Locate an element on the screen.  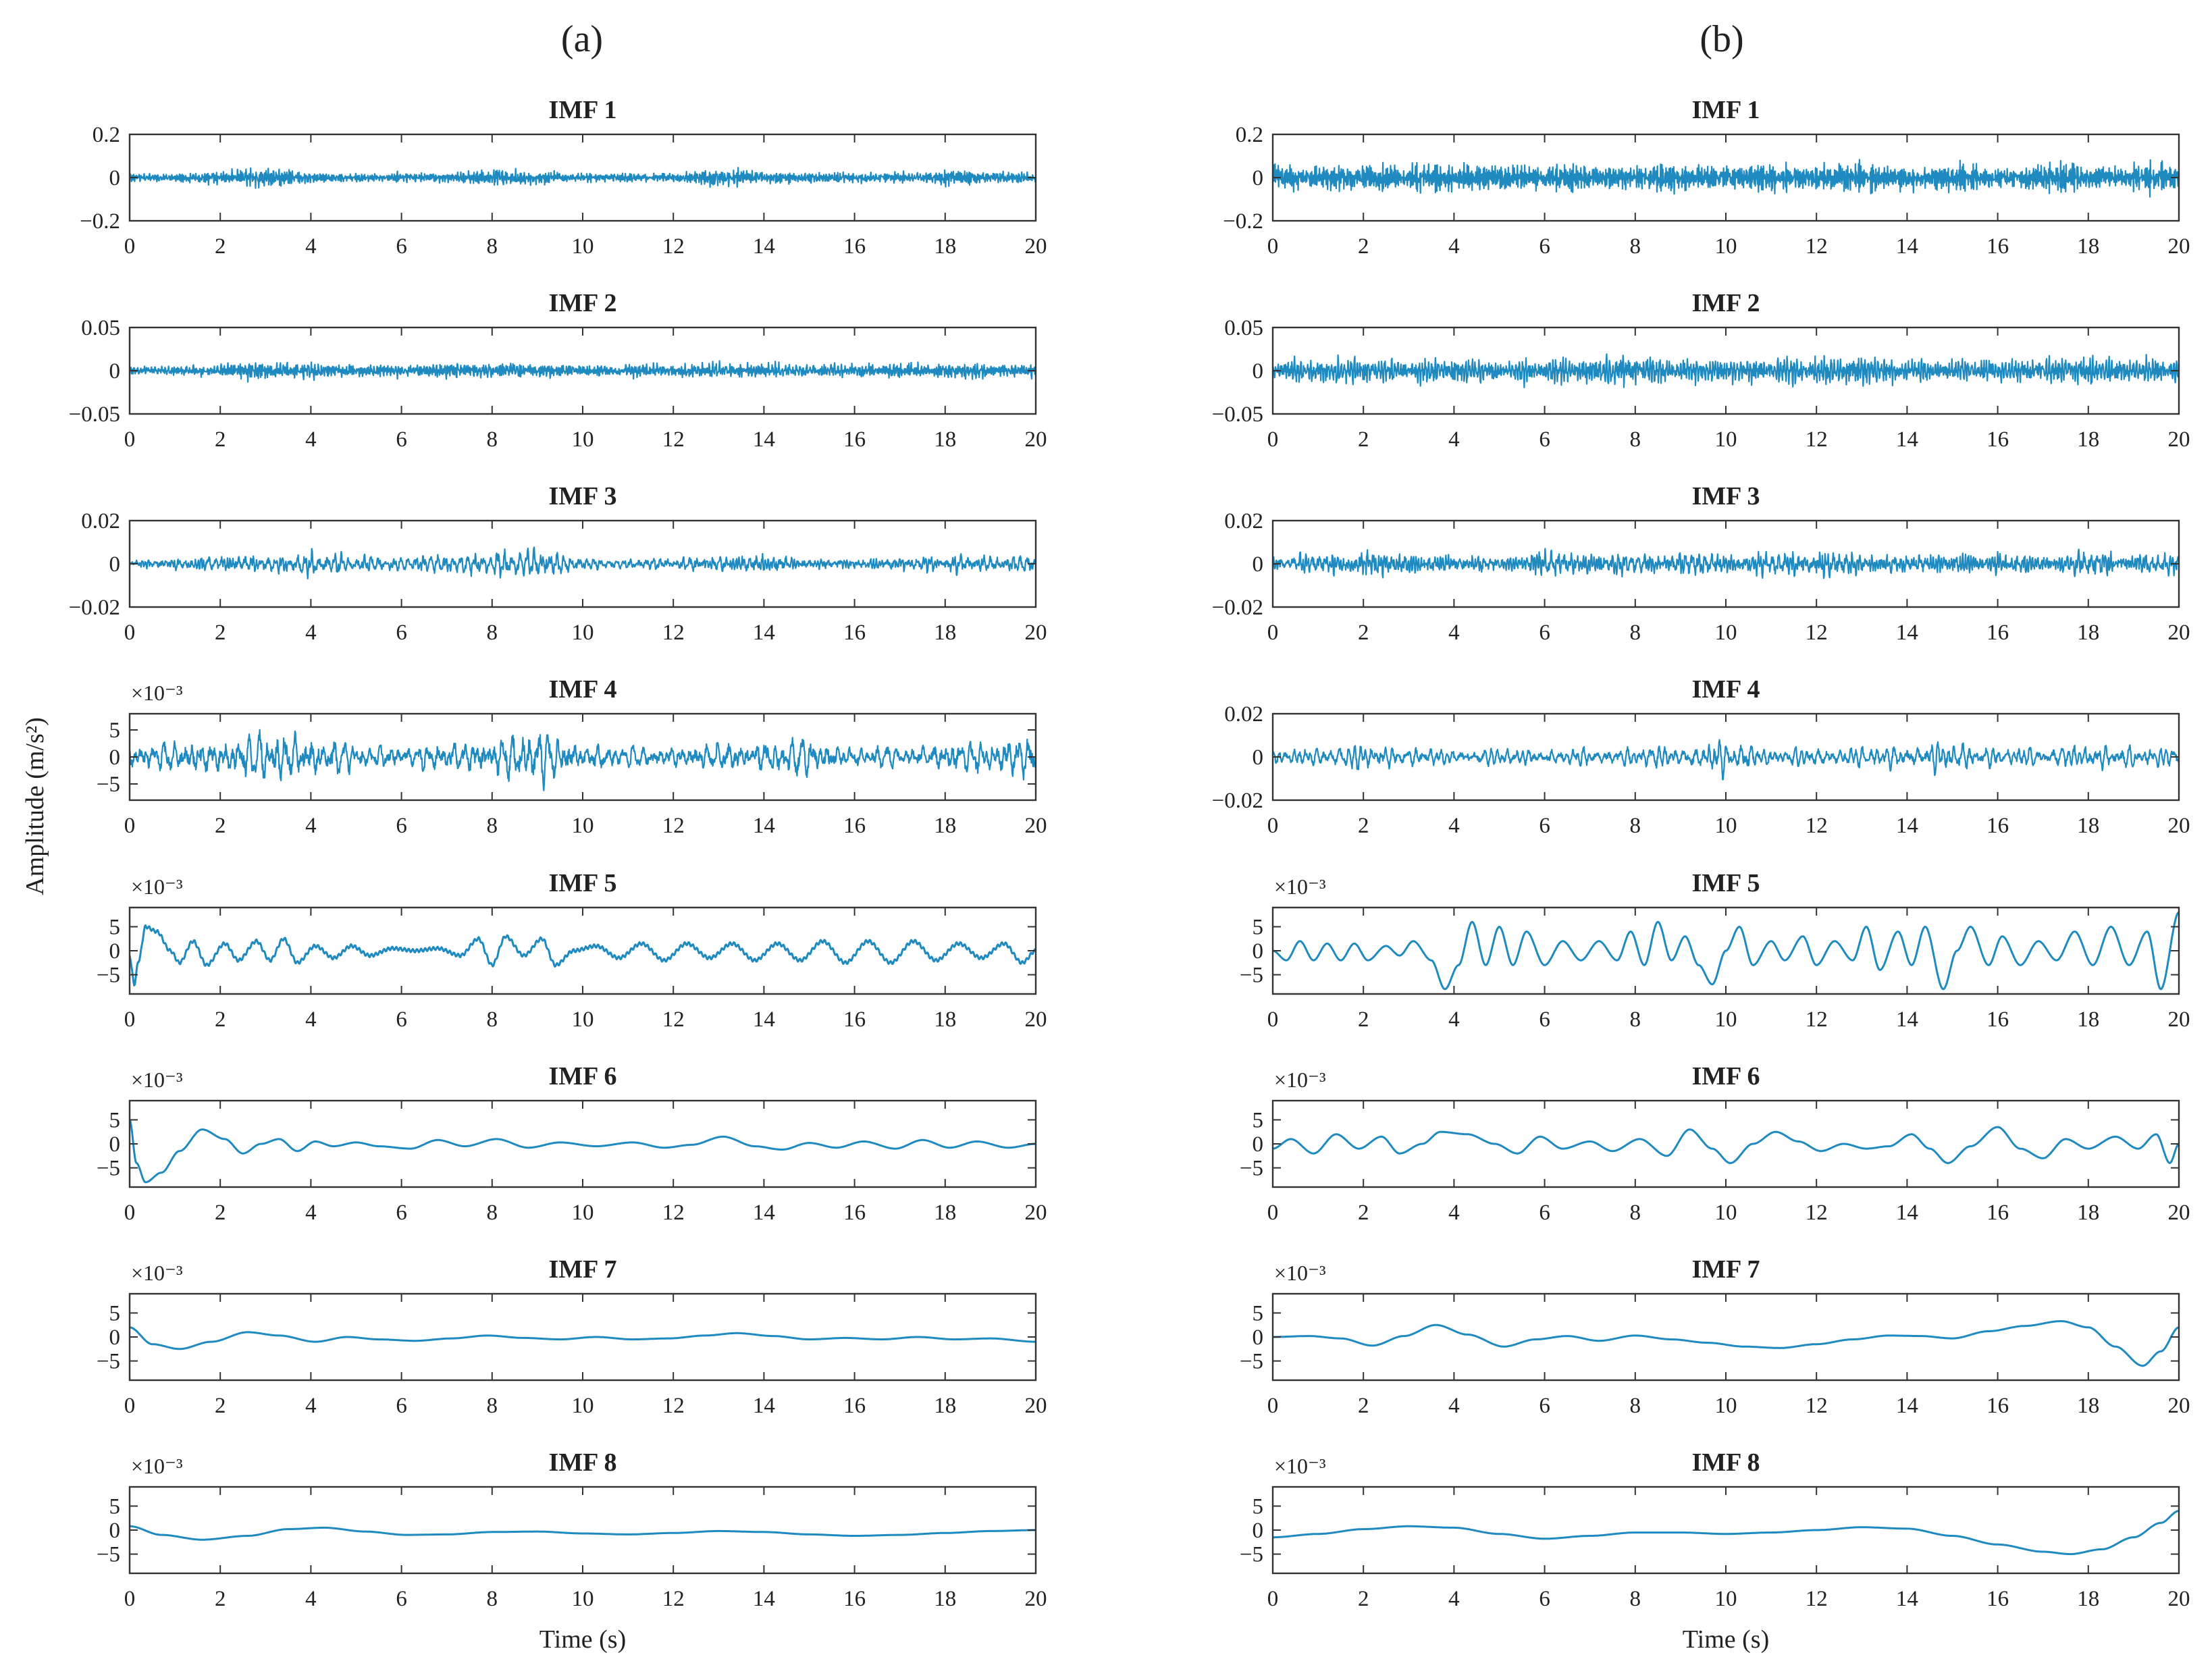
y-tick-label: 0.2 is located at coordinates (106, 135).